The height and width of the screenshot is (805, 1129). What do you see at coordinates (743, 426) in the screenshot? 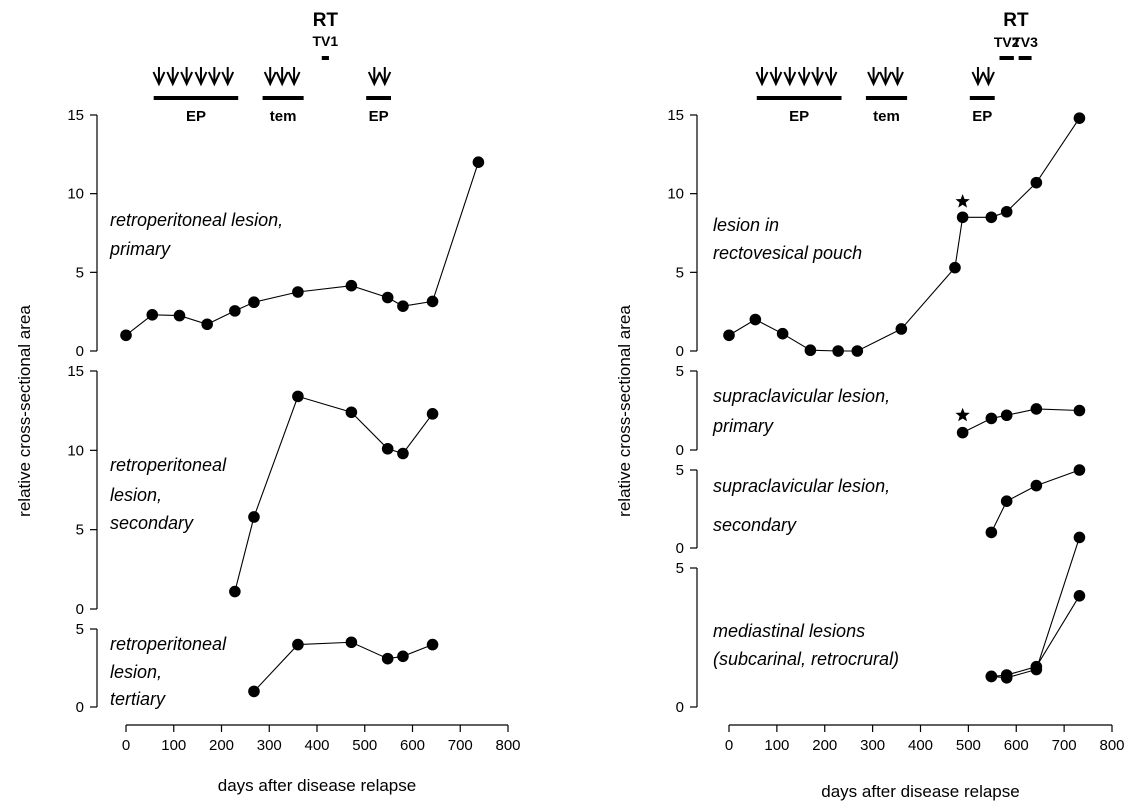
I see `panel-label: primary` at bounding box center [743, 426].